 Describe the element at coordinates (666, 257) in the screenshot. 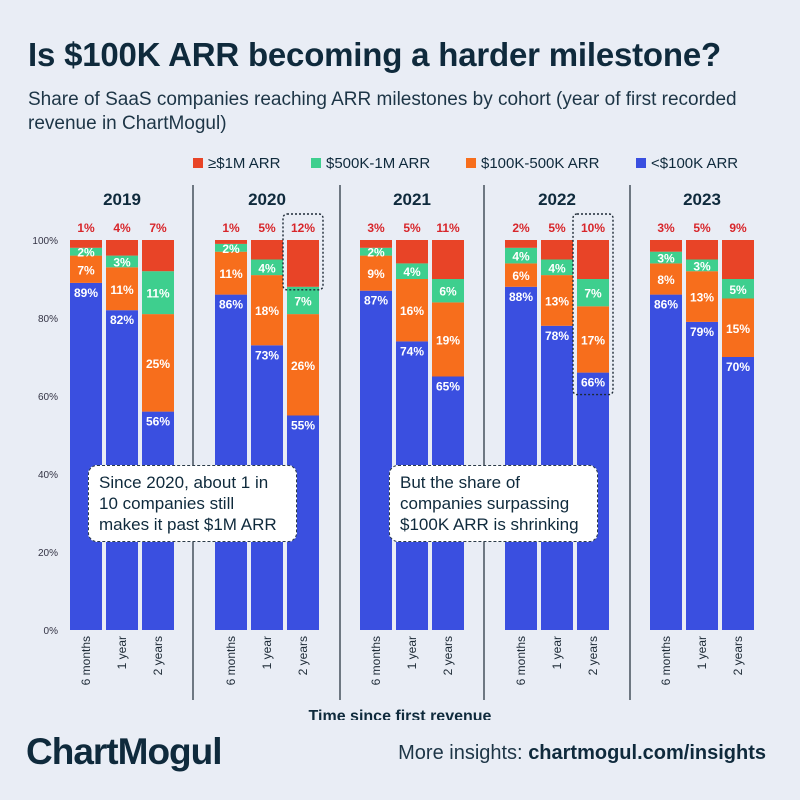

I see `bar-2023-6-months-r500k_1m` at that location.